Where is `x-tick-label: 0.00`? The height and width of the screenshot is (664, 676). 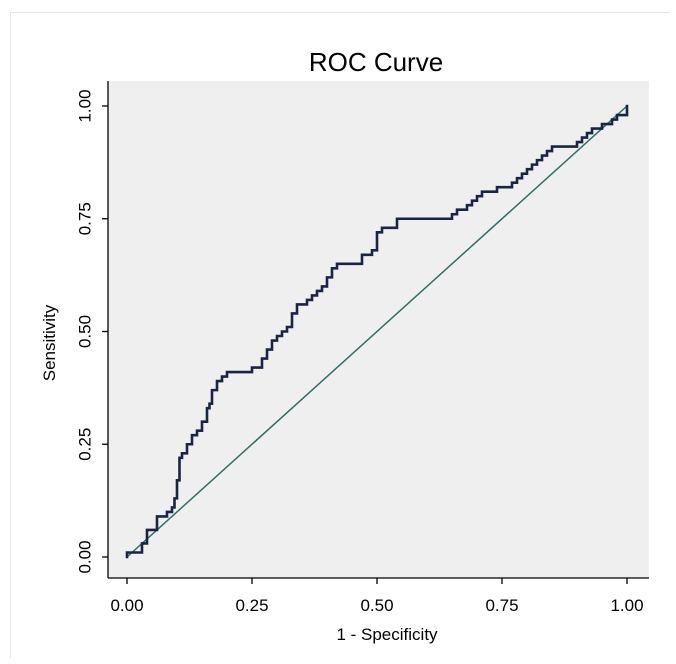
x-tick-label: 0.00 is located at coordinates (126, 605).